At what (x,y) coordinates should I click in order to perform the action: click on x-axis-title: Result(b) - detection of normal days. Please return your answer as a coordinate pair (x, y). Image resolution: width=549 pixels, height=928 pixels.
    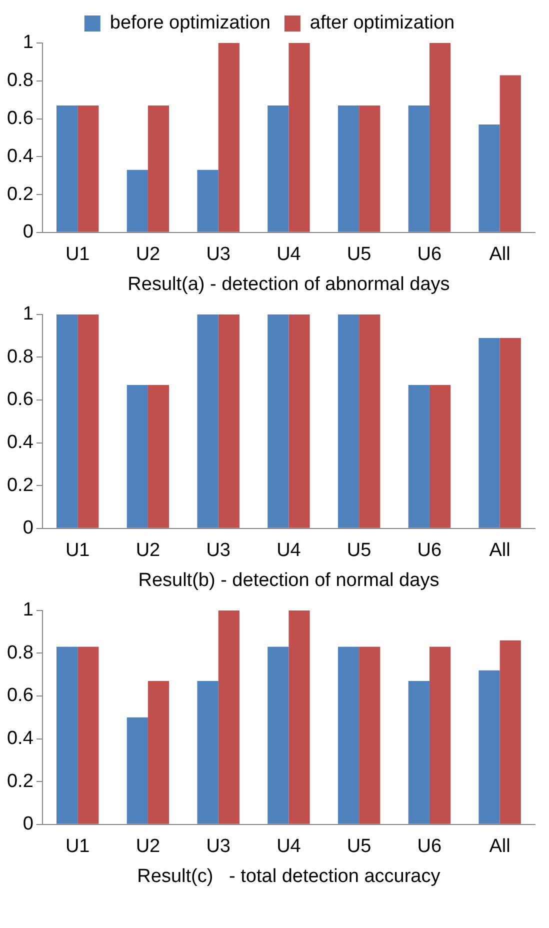
    Looking at the image, I should click on (289, 580).